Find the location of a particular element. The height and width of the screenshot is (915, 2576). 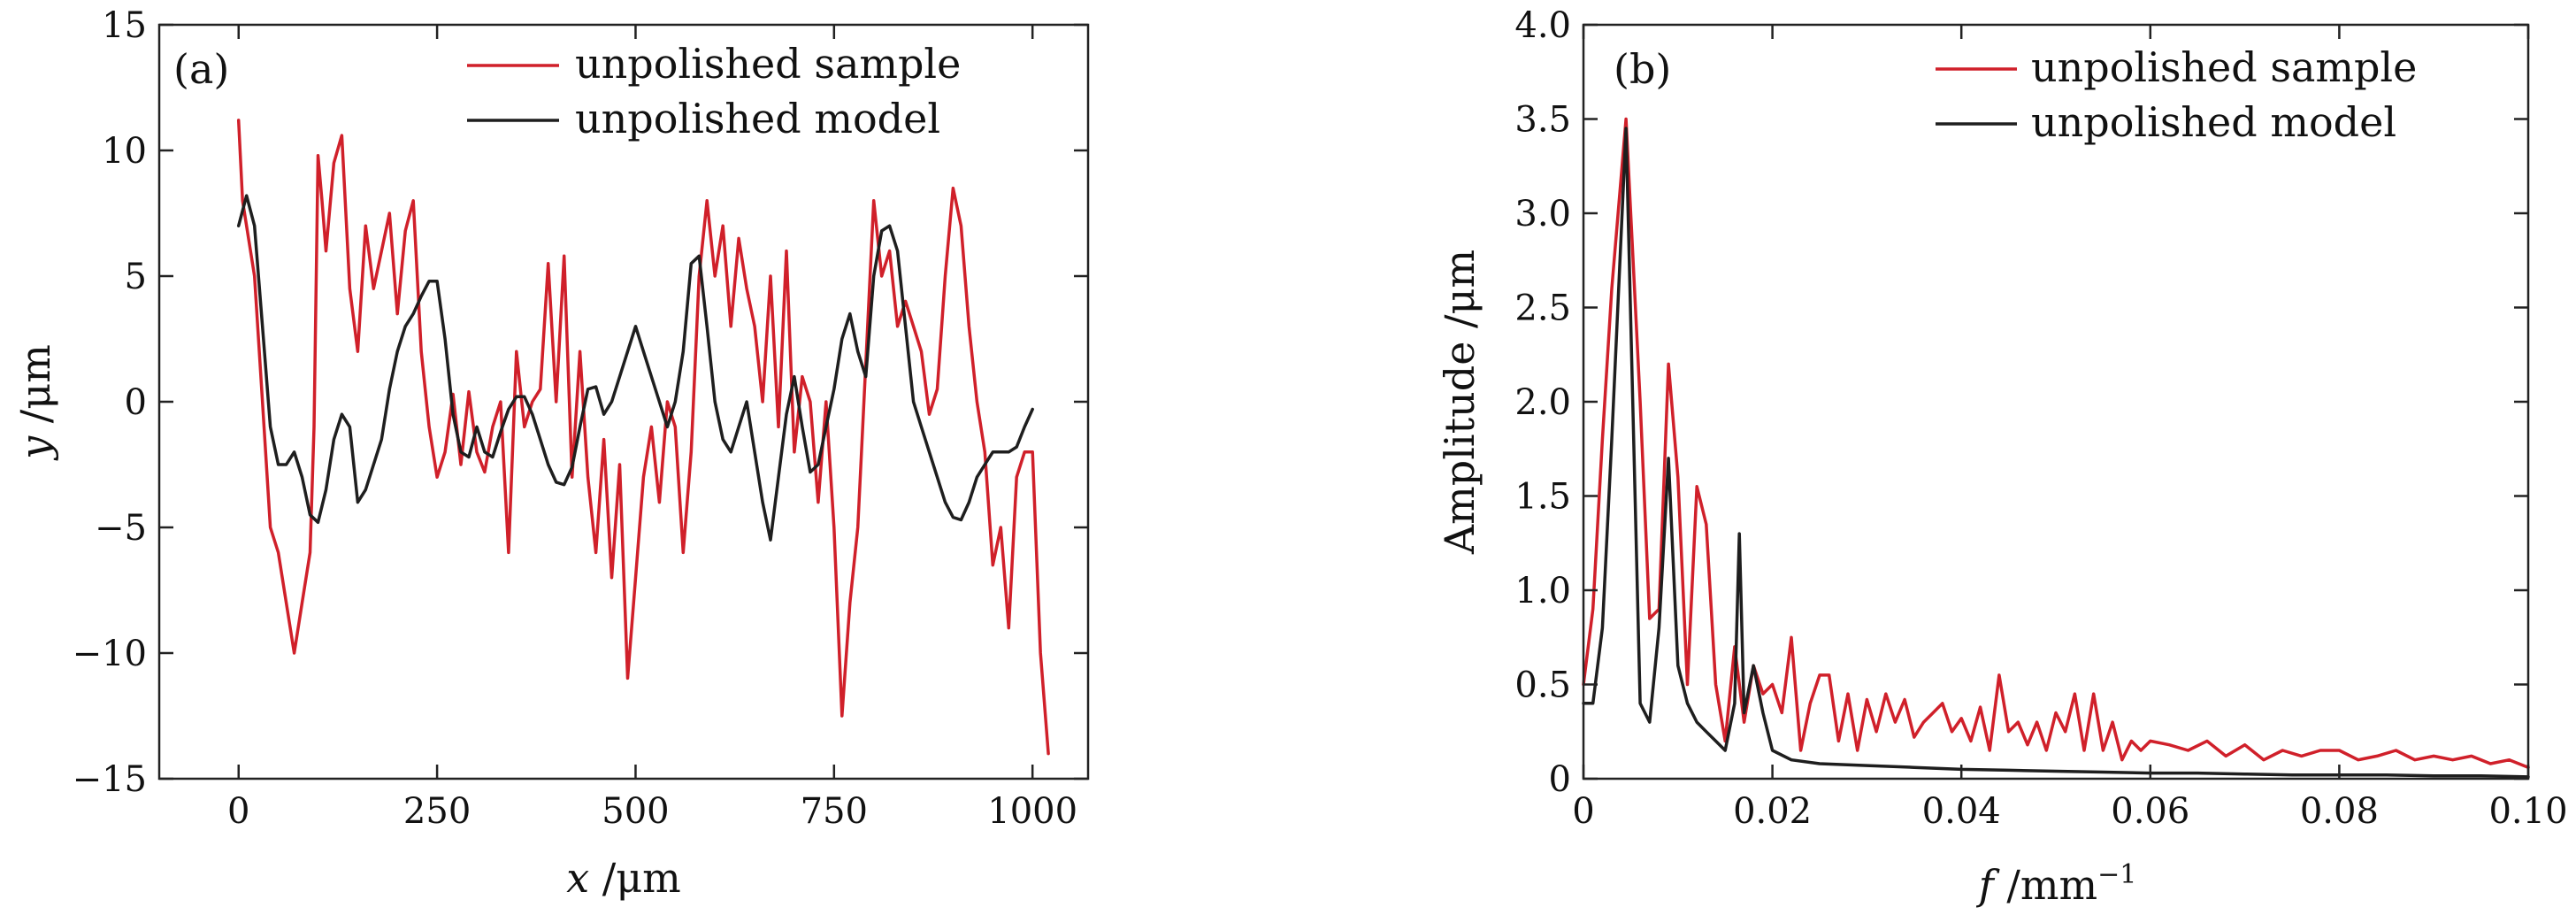

panel-b-ytick-label: 2.0 is located at coordinates (1542, 402).